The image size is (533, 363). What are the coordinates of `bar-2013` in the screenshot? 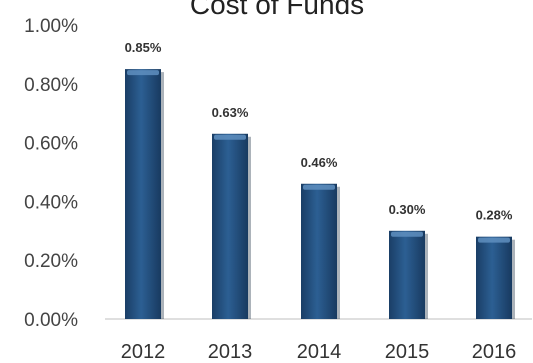 It's located at (231, 226).